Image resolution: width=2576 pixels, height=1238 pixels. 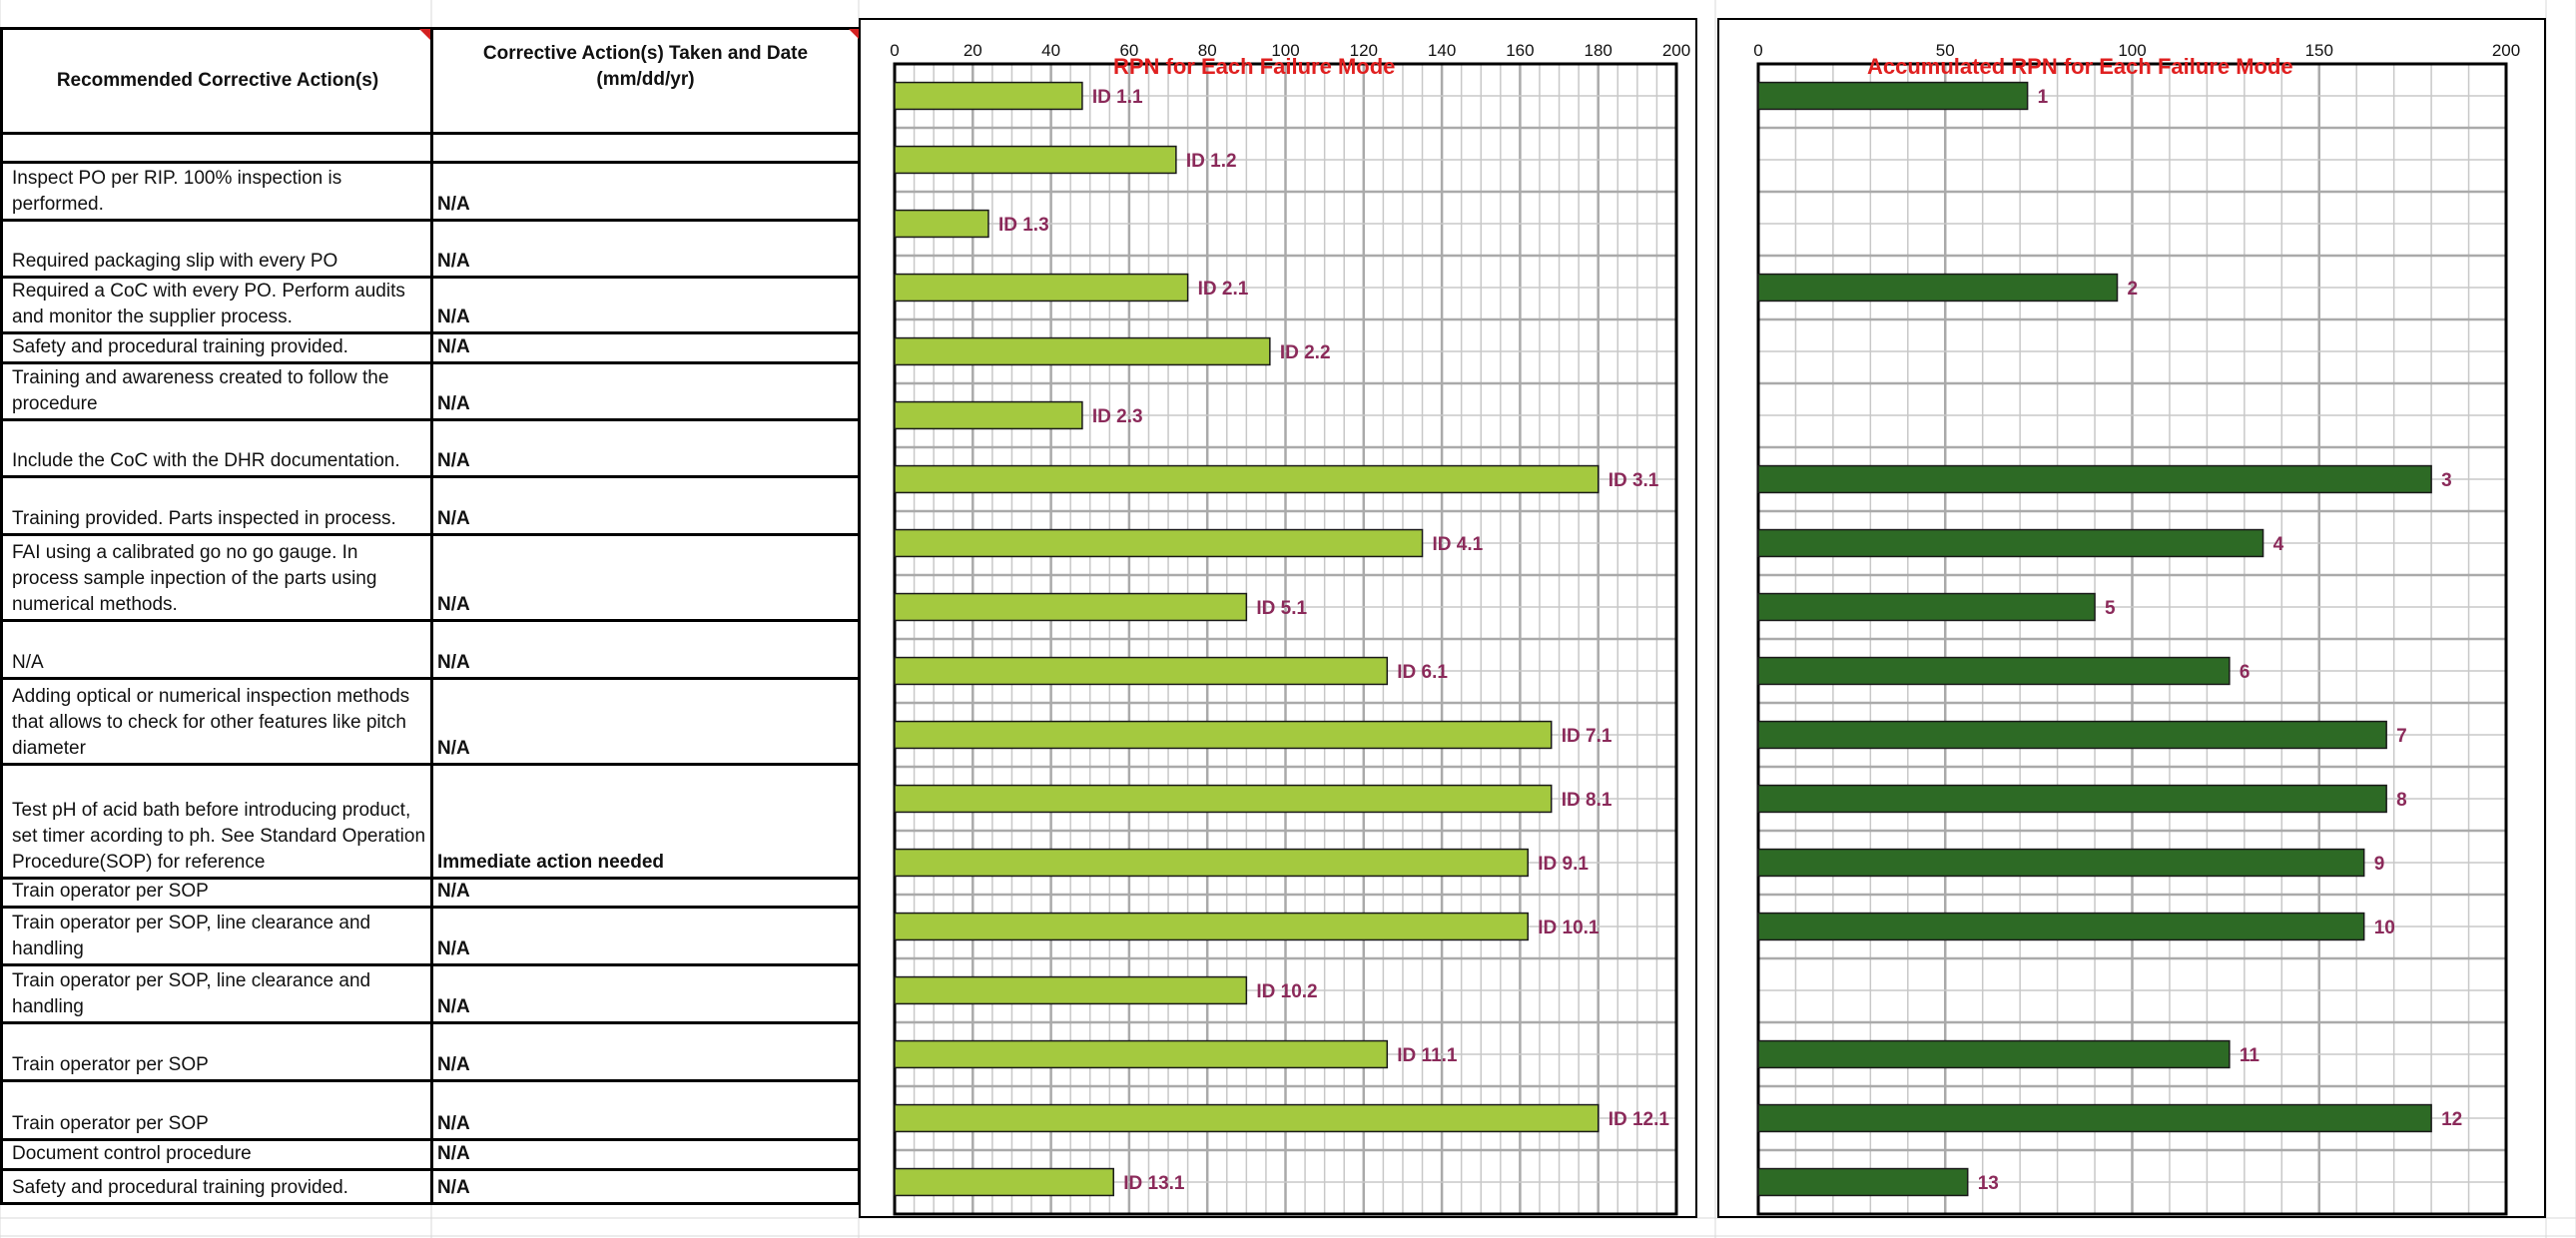 What do you see at coordinates (973, 51) in the screenshot?
I see `x-tick-label: 20` at bounding box center [973, 51].